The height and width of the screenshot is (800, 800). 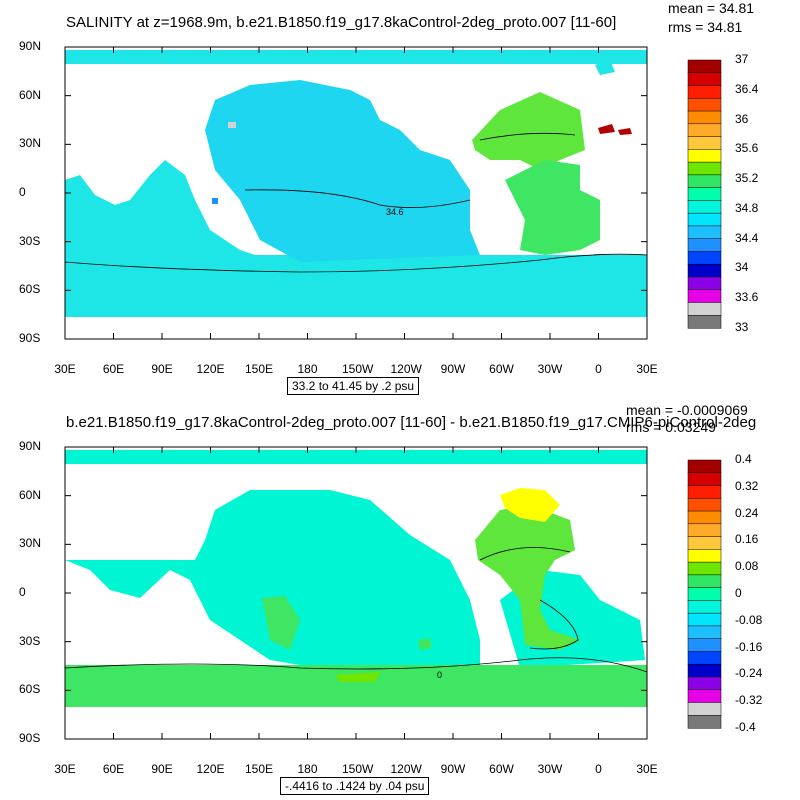 What do you see at coordinates (550, 369) in the screenshot?
I see `lon-tick-label: 30W` at bounding box center [550, 369].